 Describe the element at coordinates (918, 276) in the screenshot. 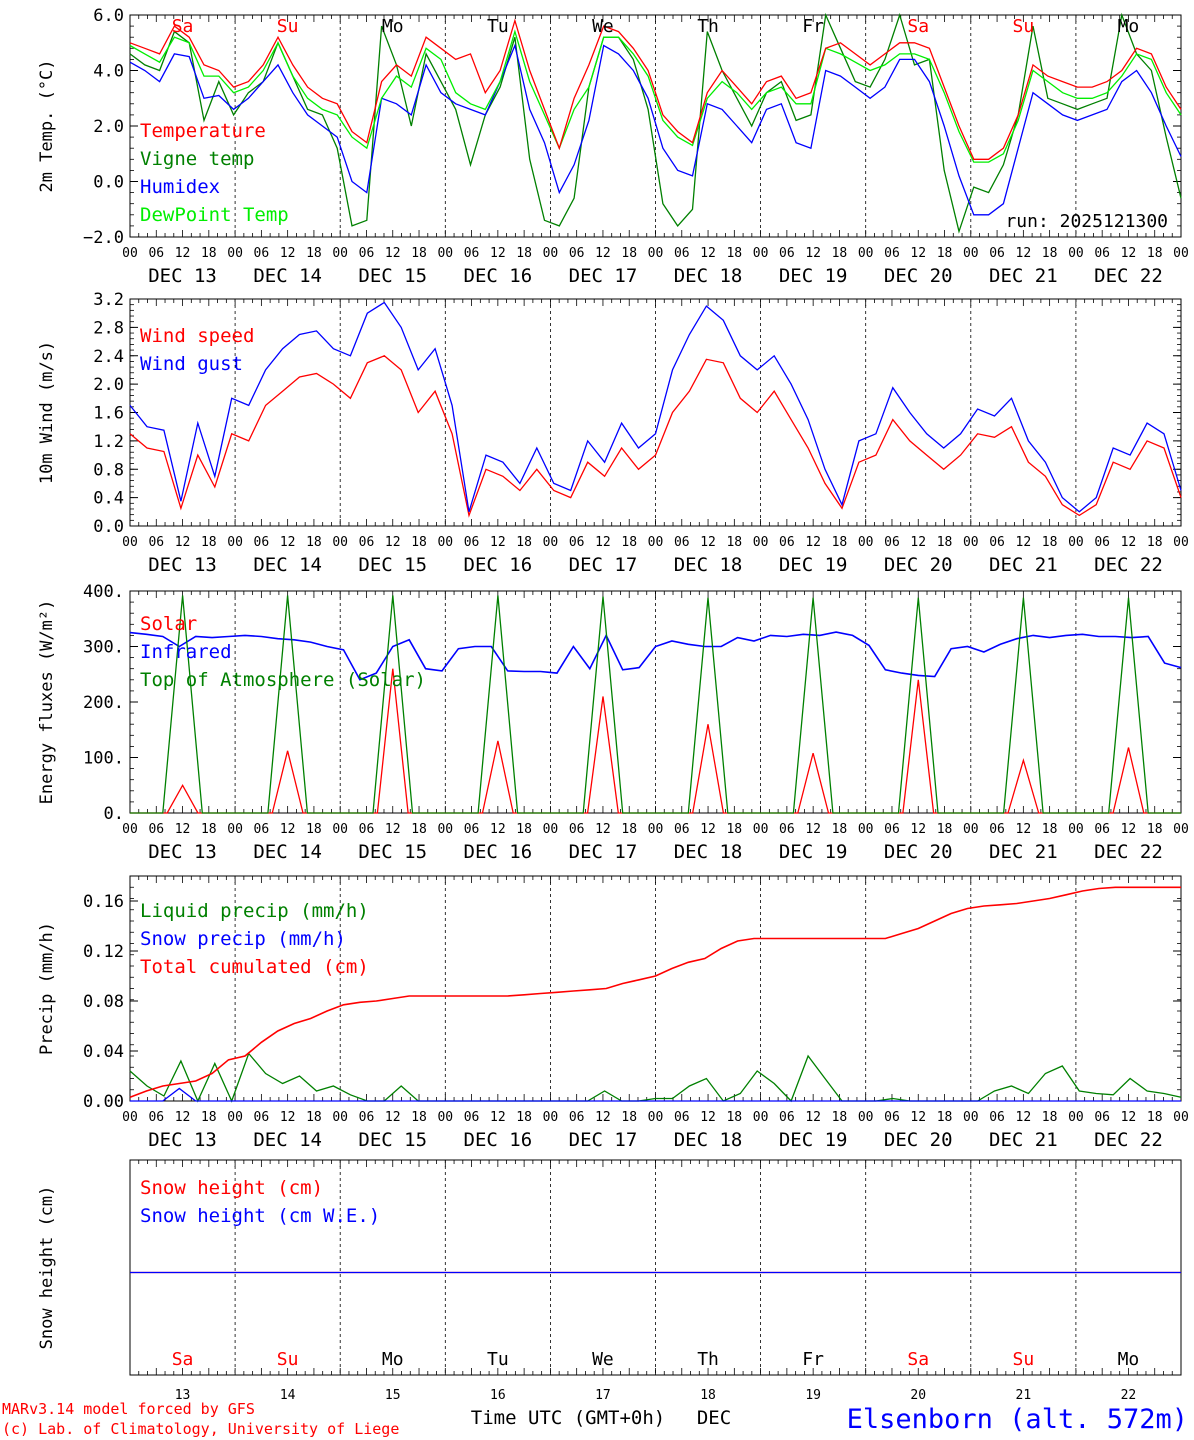

I see `x-date-label: DEC 20` at that location.